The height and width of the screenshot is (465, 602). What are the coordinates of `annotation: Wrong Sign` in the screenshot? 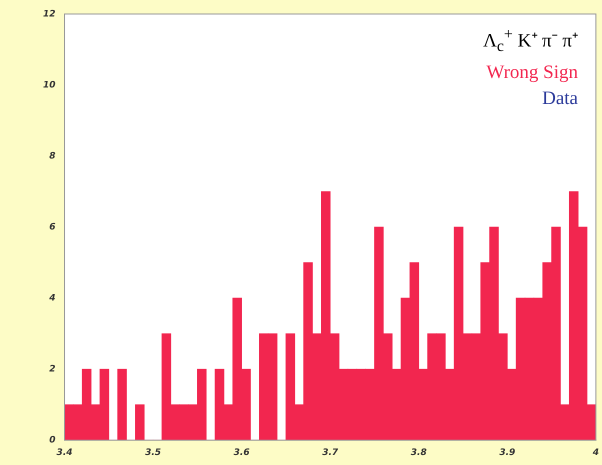 It's located at (531, 73).